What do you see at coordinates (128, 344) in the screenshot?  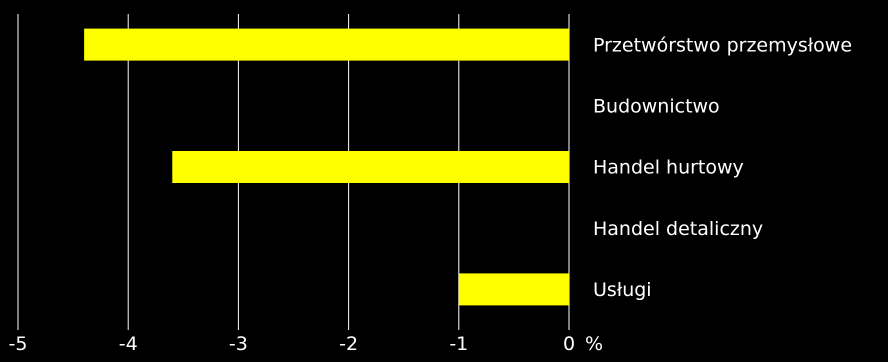 I see `x-tick-label: -4` at bounding box center [128, 344].